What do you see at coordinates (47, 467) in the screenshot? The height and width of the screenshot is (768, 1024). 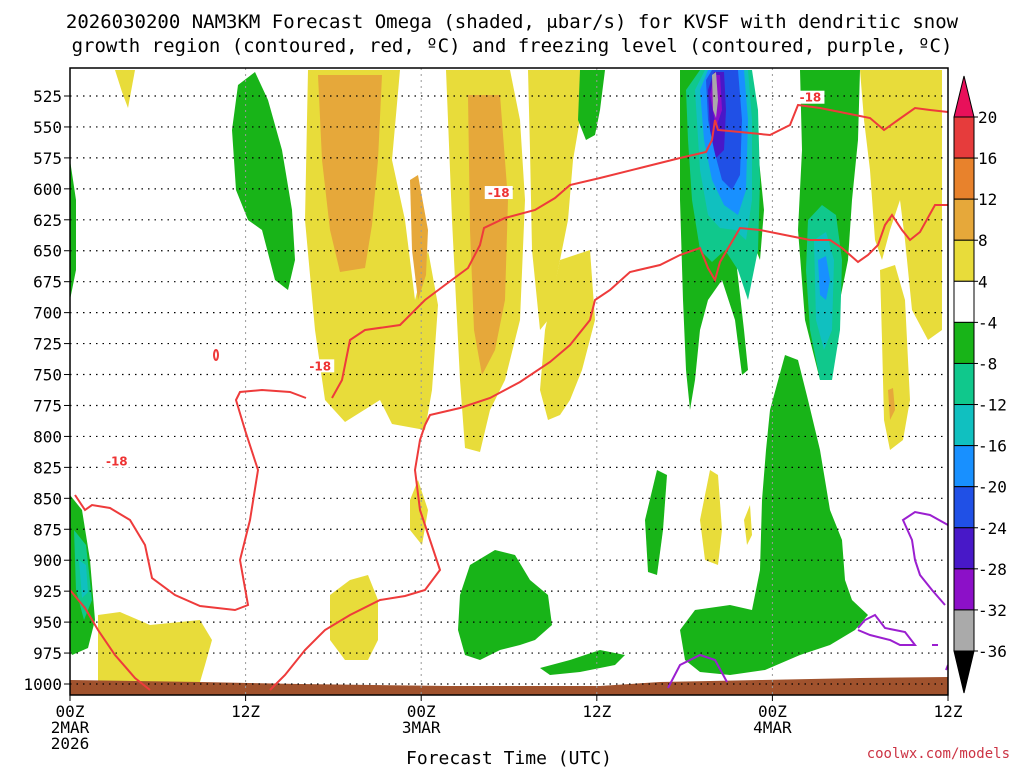 I see `y-tick-label: 825` at bounding box center [47, 467].